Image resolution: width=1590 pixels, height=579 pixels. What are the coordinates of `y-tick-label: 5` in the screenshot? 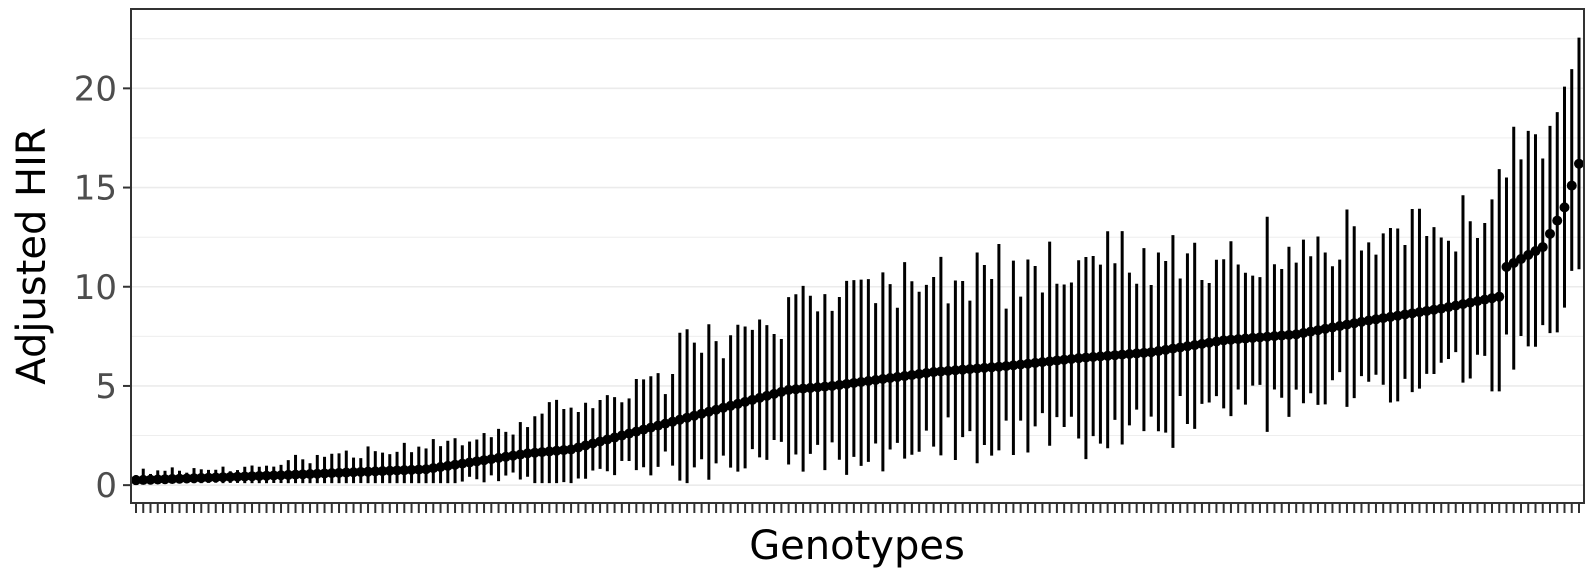 It's located at (106, 387).